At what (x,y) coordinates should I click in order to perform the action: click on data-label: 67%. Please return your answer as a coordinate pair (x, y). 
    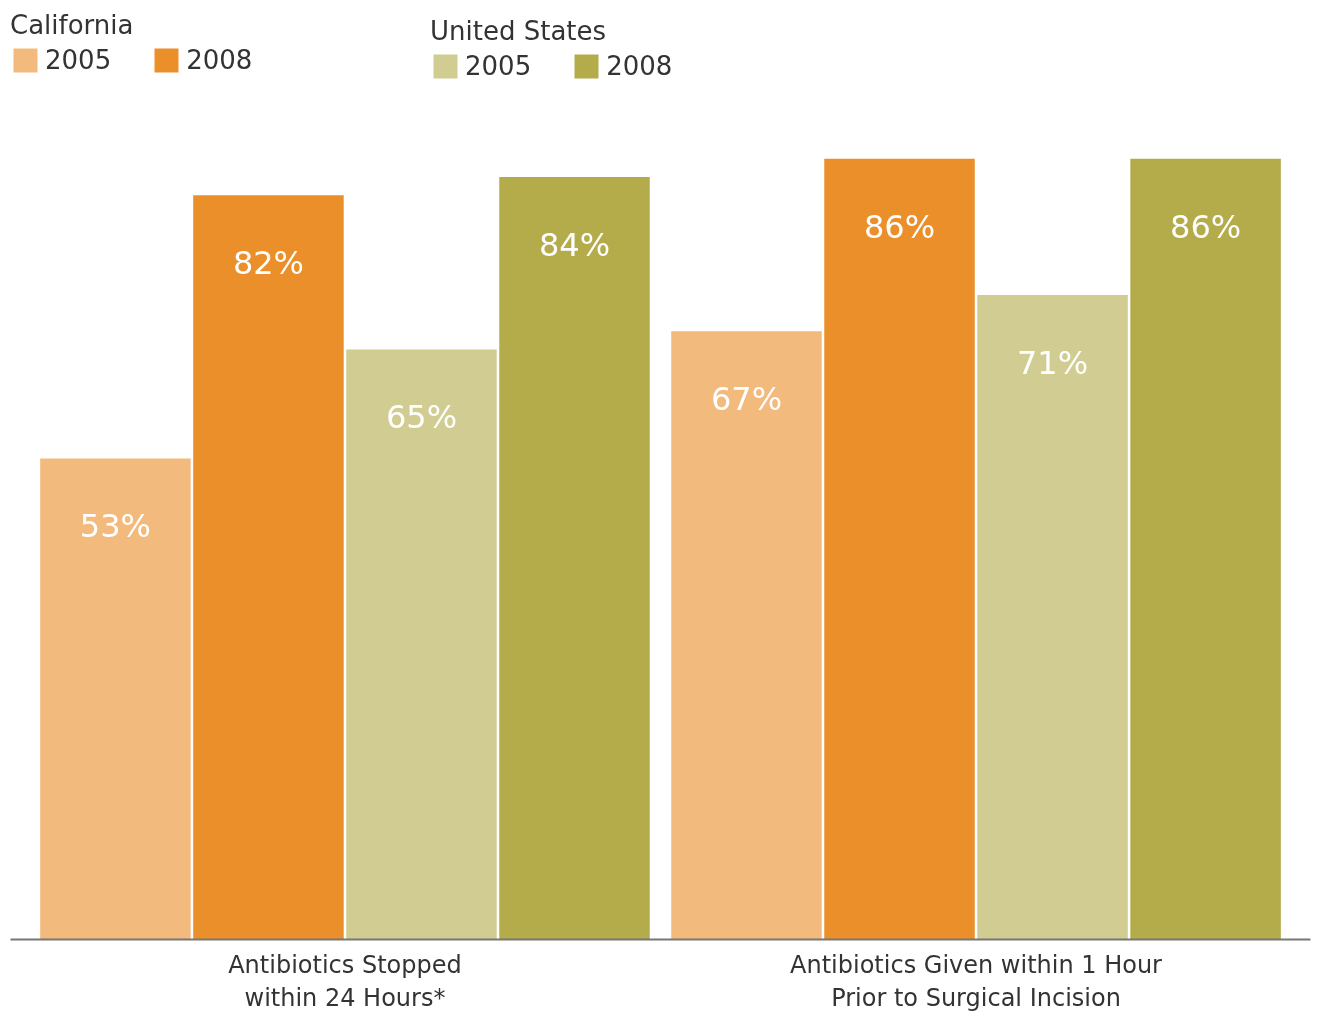
    Looking at the image, I should click on (746, 399).